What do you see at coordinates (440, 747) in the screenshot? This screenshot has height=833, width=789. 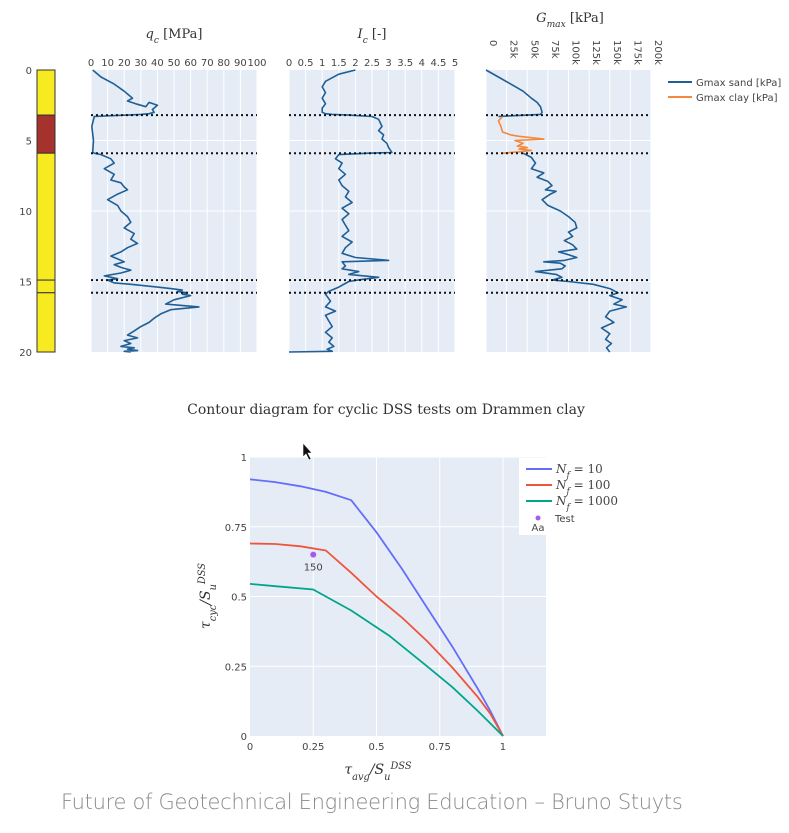 I see `x-tick-label: 0.75` at bounding box center [440, 747].